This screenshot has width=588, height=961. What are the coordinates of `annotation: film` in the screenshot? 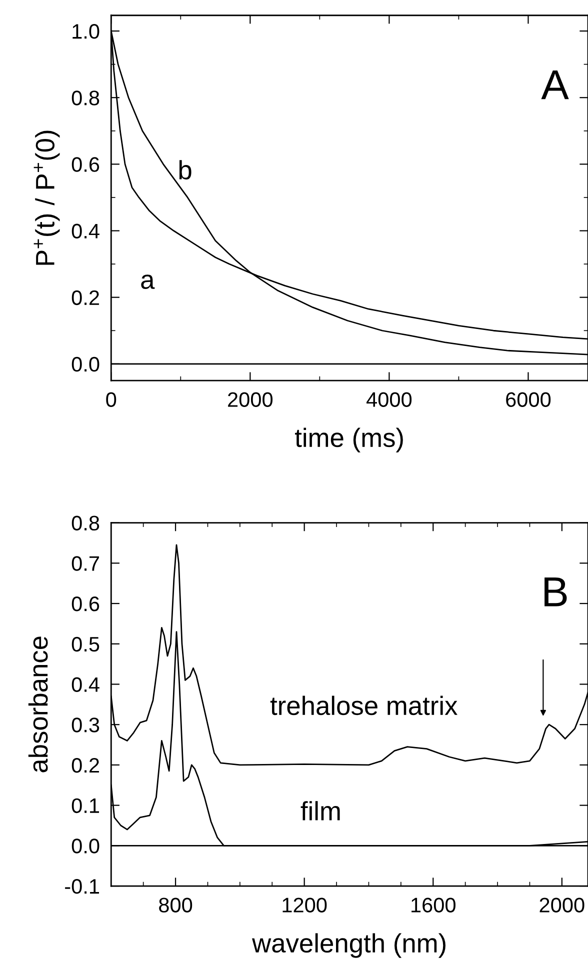 It's located at (320, 810).